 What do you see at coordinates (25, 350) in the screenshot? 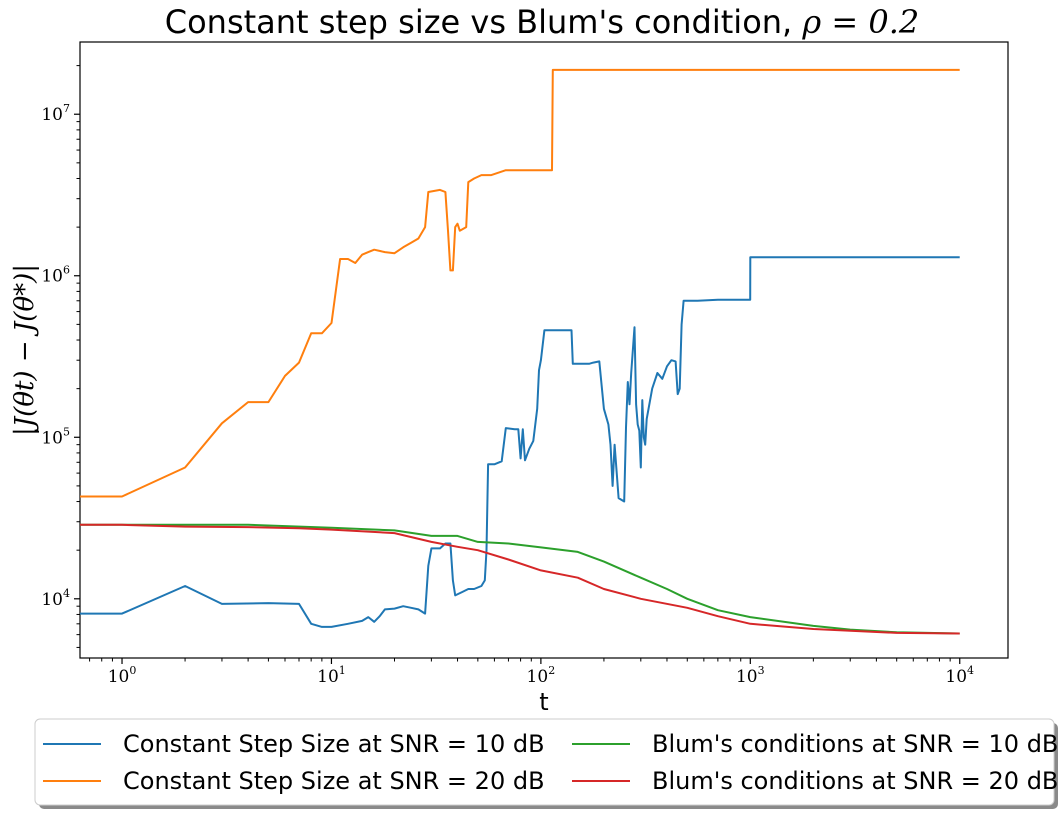
I see `y-axis-label: |J(θt) − J(θ*)|` at bounding box center [25, 350].